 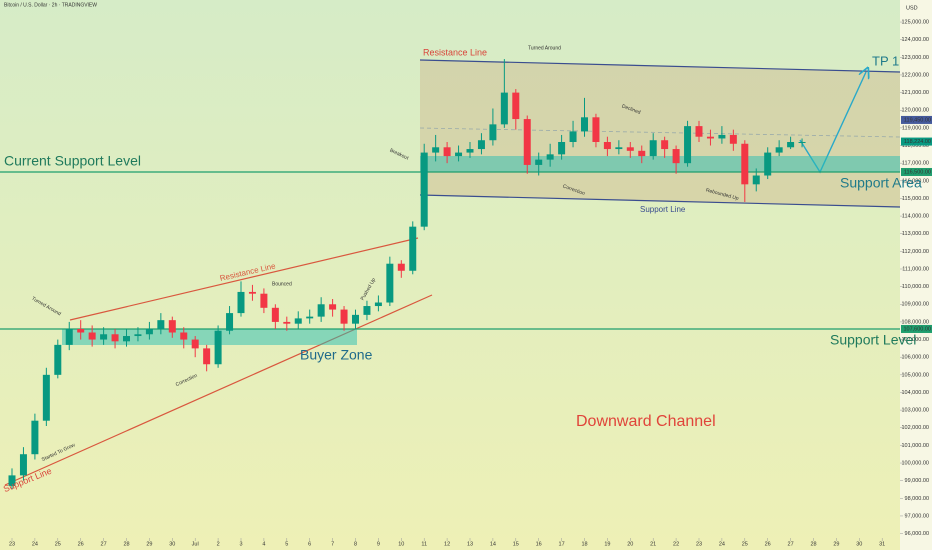 What do you see at coordinates (915, 93) in the screenshot?
I see `y-tick-label: 121,000.00` at bounding box center [915, 93].